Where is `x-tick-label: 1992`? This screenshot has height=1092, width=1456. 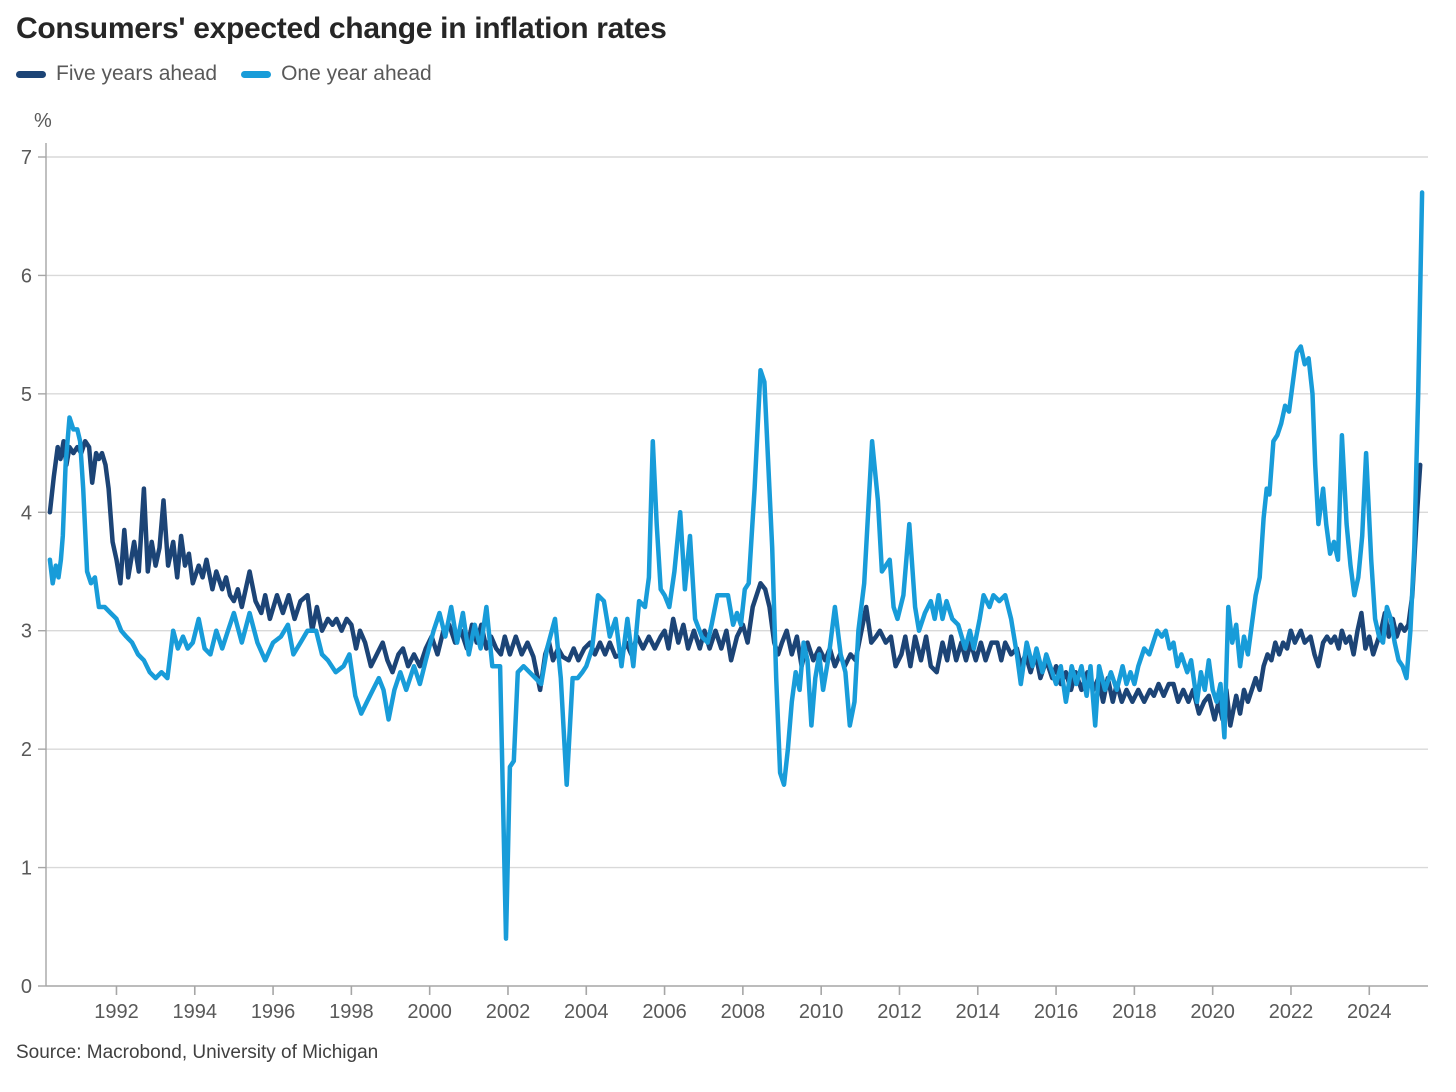
x-tick-label: 1992 is located at coordinates (116, 1012).